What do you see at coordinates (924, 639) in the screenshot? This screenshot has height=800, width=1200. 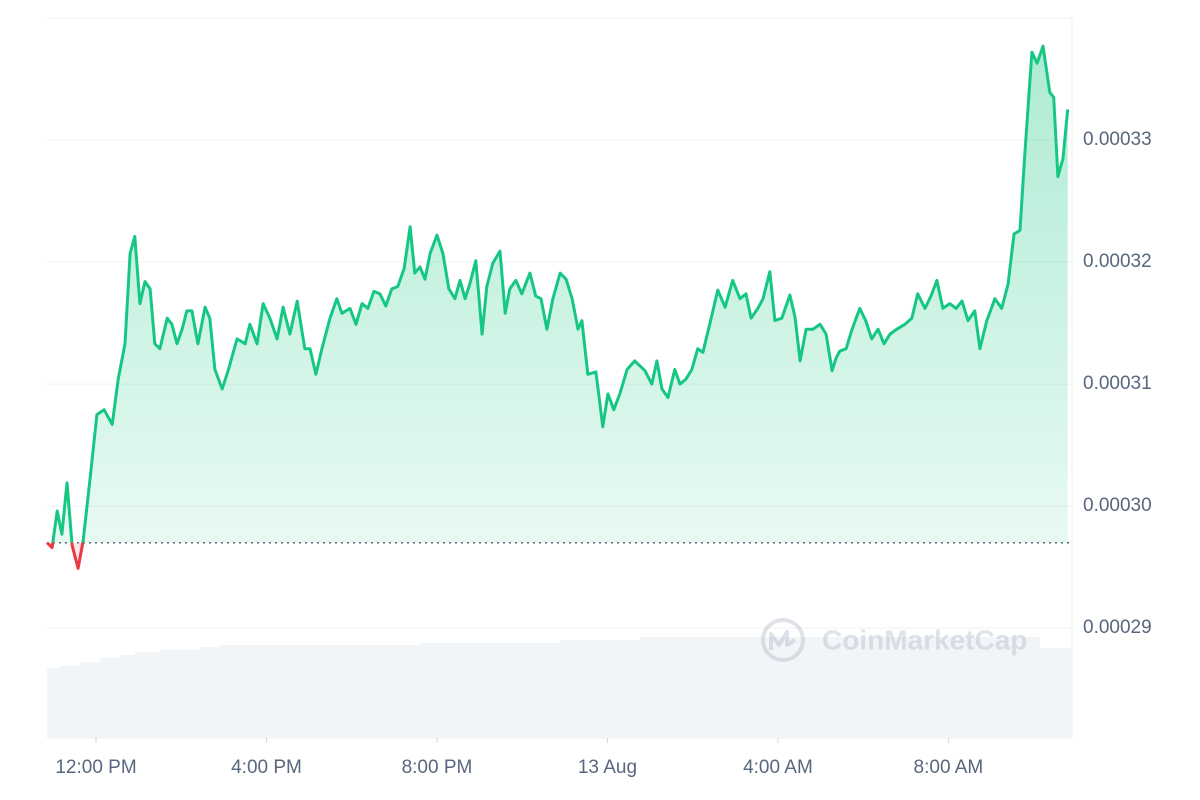 I see `watermark-text: CoinMarketCap` at bounding box center [924, 639].